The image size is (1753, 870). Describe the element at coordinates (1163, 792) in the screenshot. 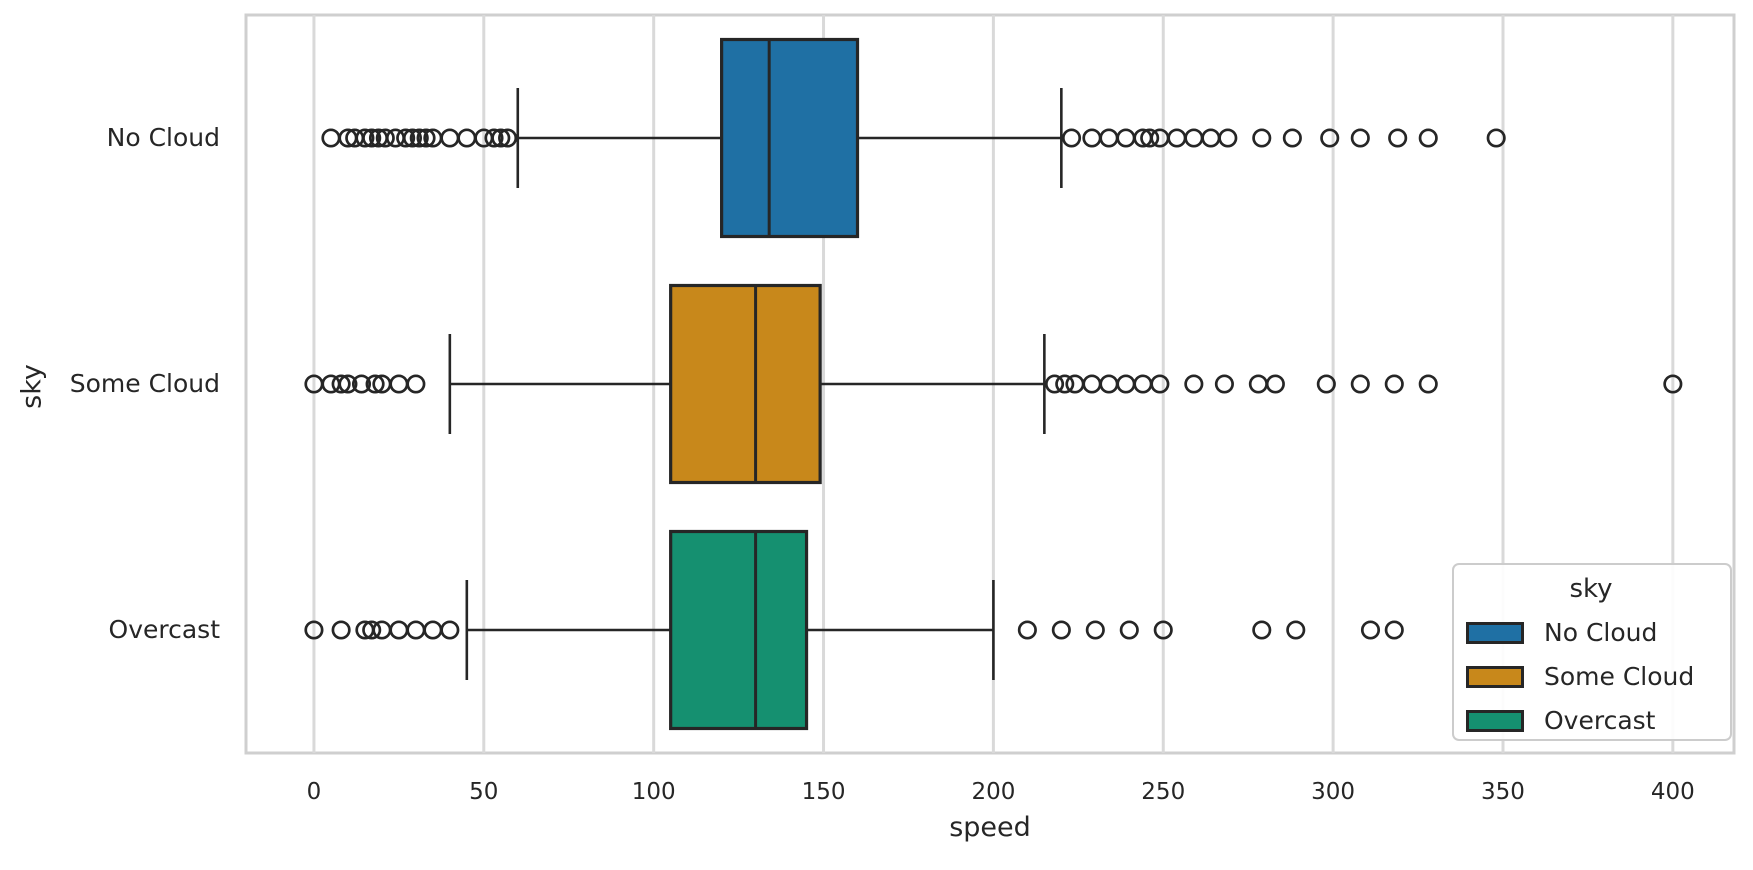

I see `x-tick-label-250: 250` at that location.